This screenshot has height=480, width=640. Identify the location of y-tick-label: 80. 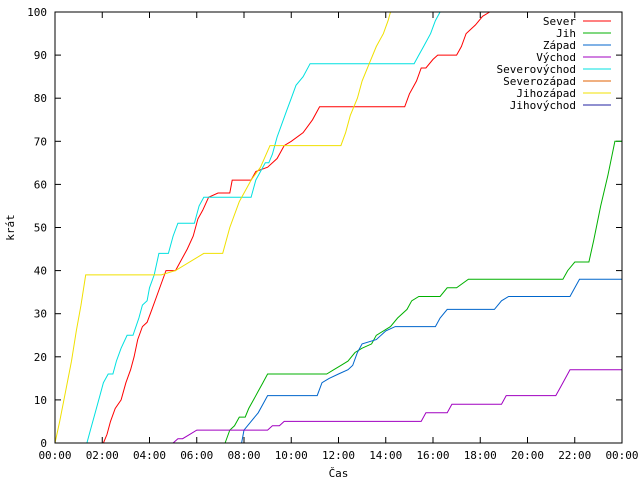
(40, 98).